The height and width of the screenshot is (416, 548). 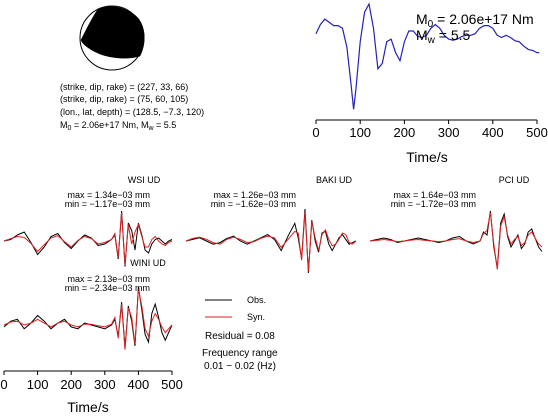 I want to click on wini-title: WINI UD, so click(x=148, y=263).